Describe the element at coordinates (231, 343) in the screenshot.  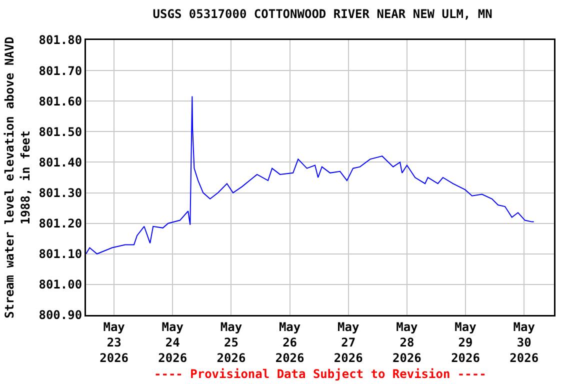
I see `x-tick-label: May 25 2026` at that location.